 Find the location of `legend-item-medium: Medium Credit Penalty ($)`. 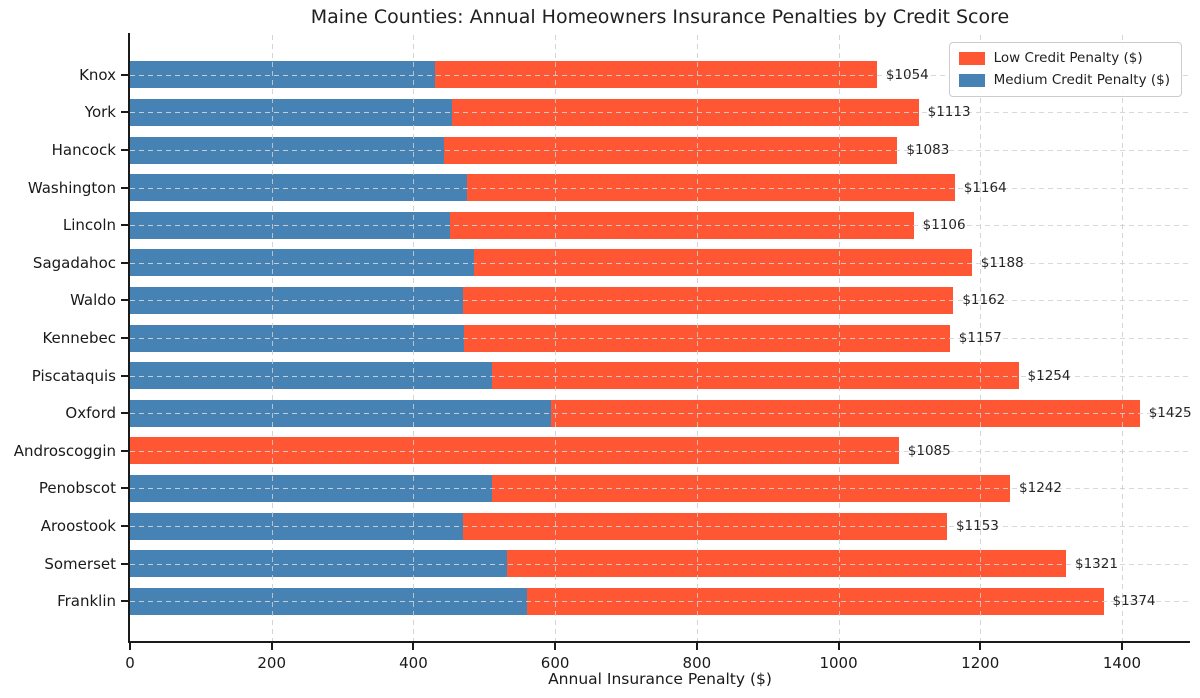

legend-item-medium: Medium Credit Penalty ($) is located at coordinates (1064, 80).